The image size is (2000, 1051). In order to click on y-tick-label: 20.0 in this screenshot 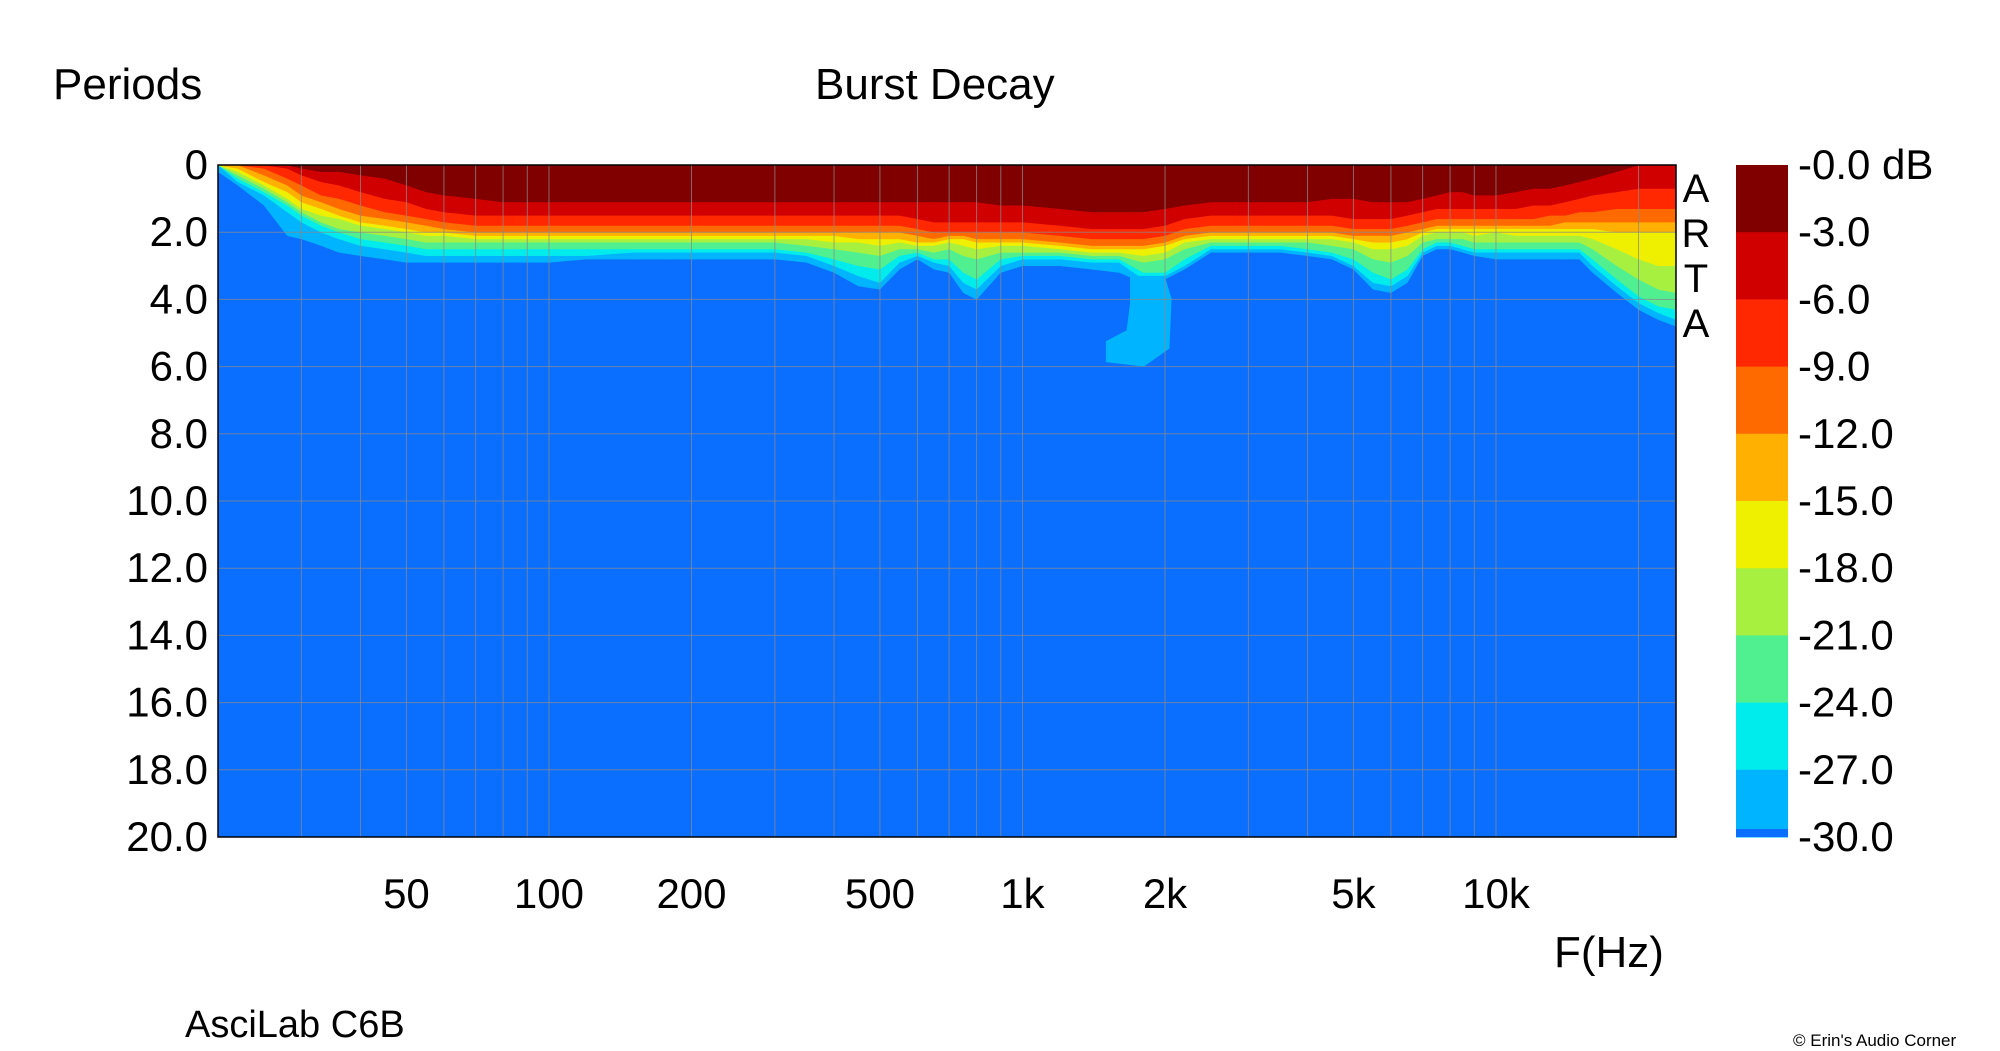, I will do `click(167, 836)`.